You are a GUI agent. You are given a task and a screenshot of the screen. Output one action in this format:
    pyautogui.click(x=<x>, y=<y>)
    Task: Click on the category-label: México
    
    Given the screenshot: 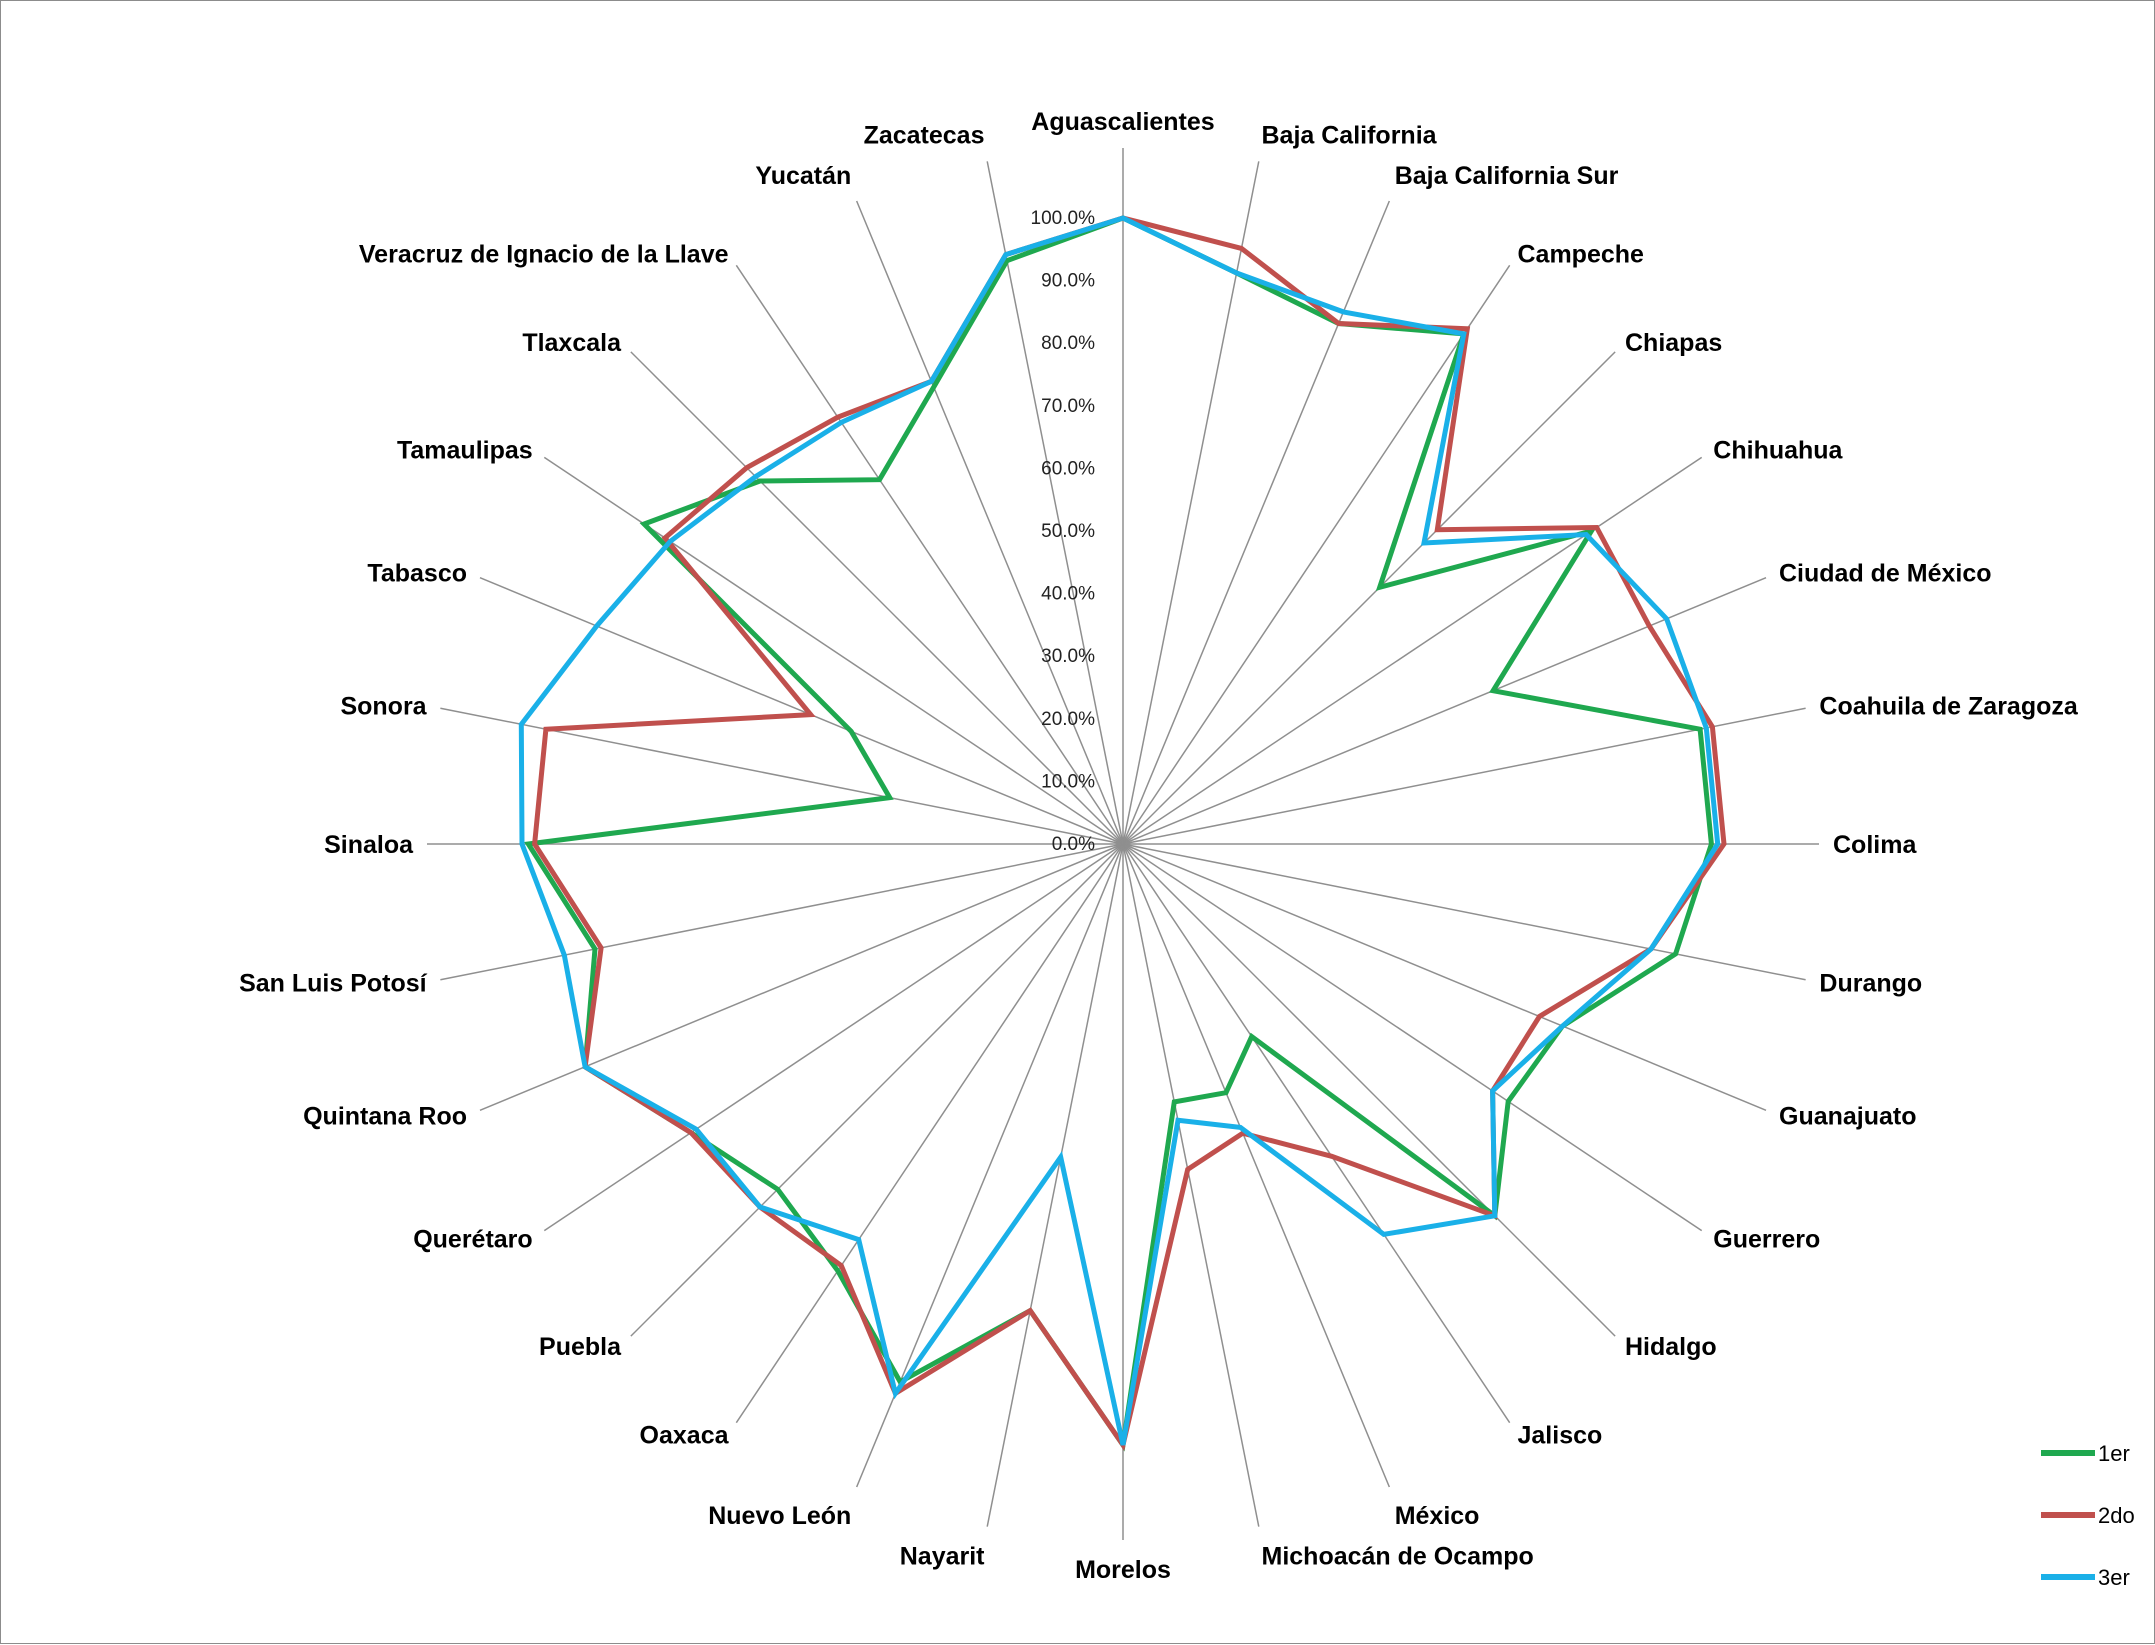 What is the action you would take?
    pyautogui.click(x=1437, y=1516)
    